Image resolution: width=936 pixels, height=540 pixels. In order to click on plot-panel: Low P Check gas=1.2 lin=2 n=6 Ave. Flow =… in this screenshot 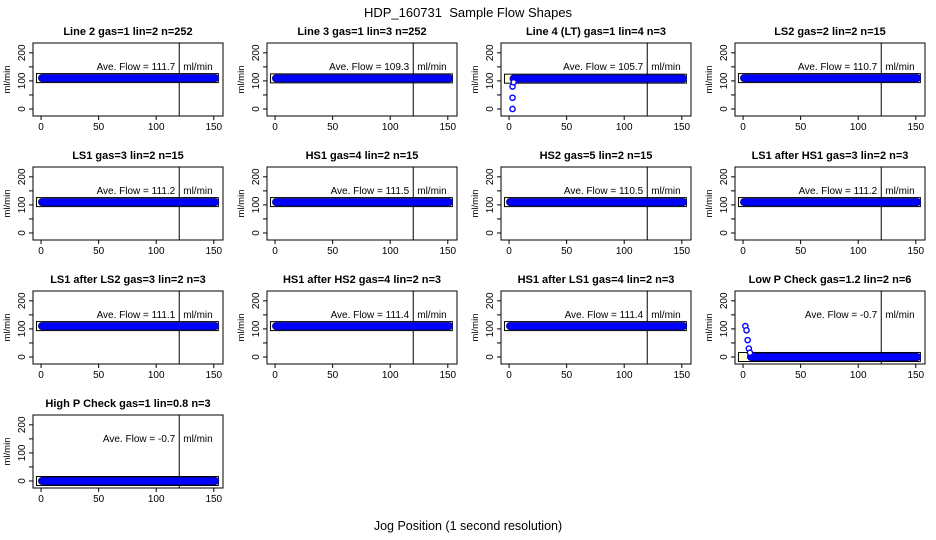, I will do `click(819, 332)`.